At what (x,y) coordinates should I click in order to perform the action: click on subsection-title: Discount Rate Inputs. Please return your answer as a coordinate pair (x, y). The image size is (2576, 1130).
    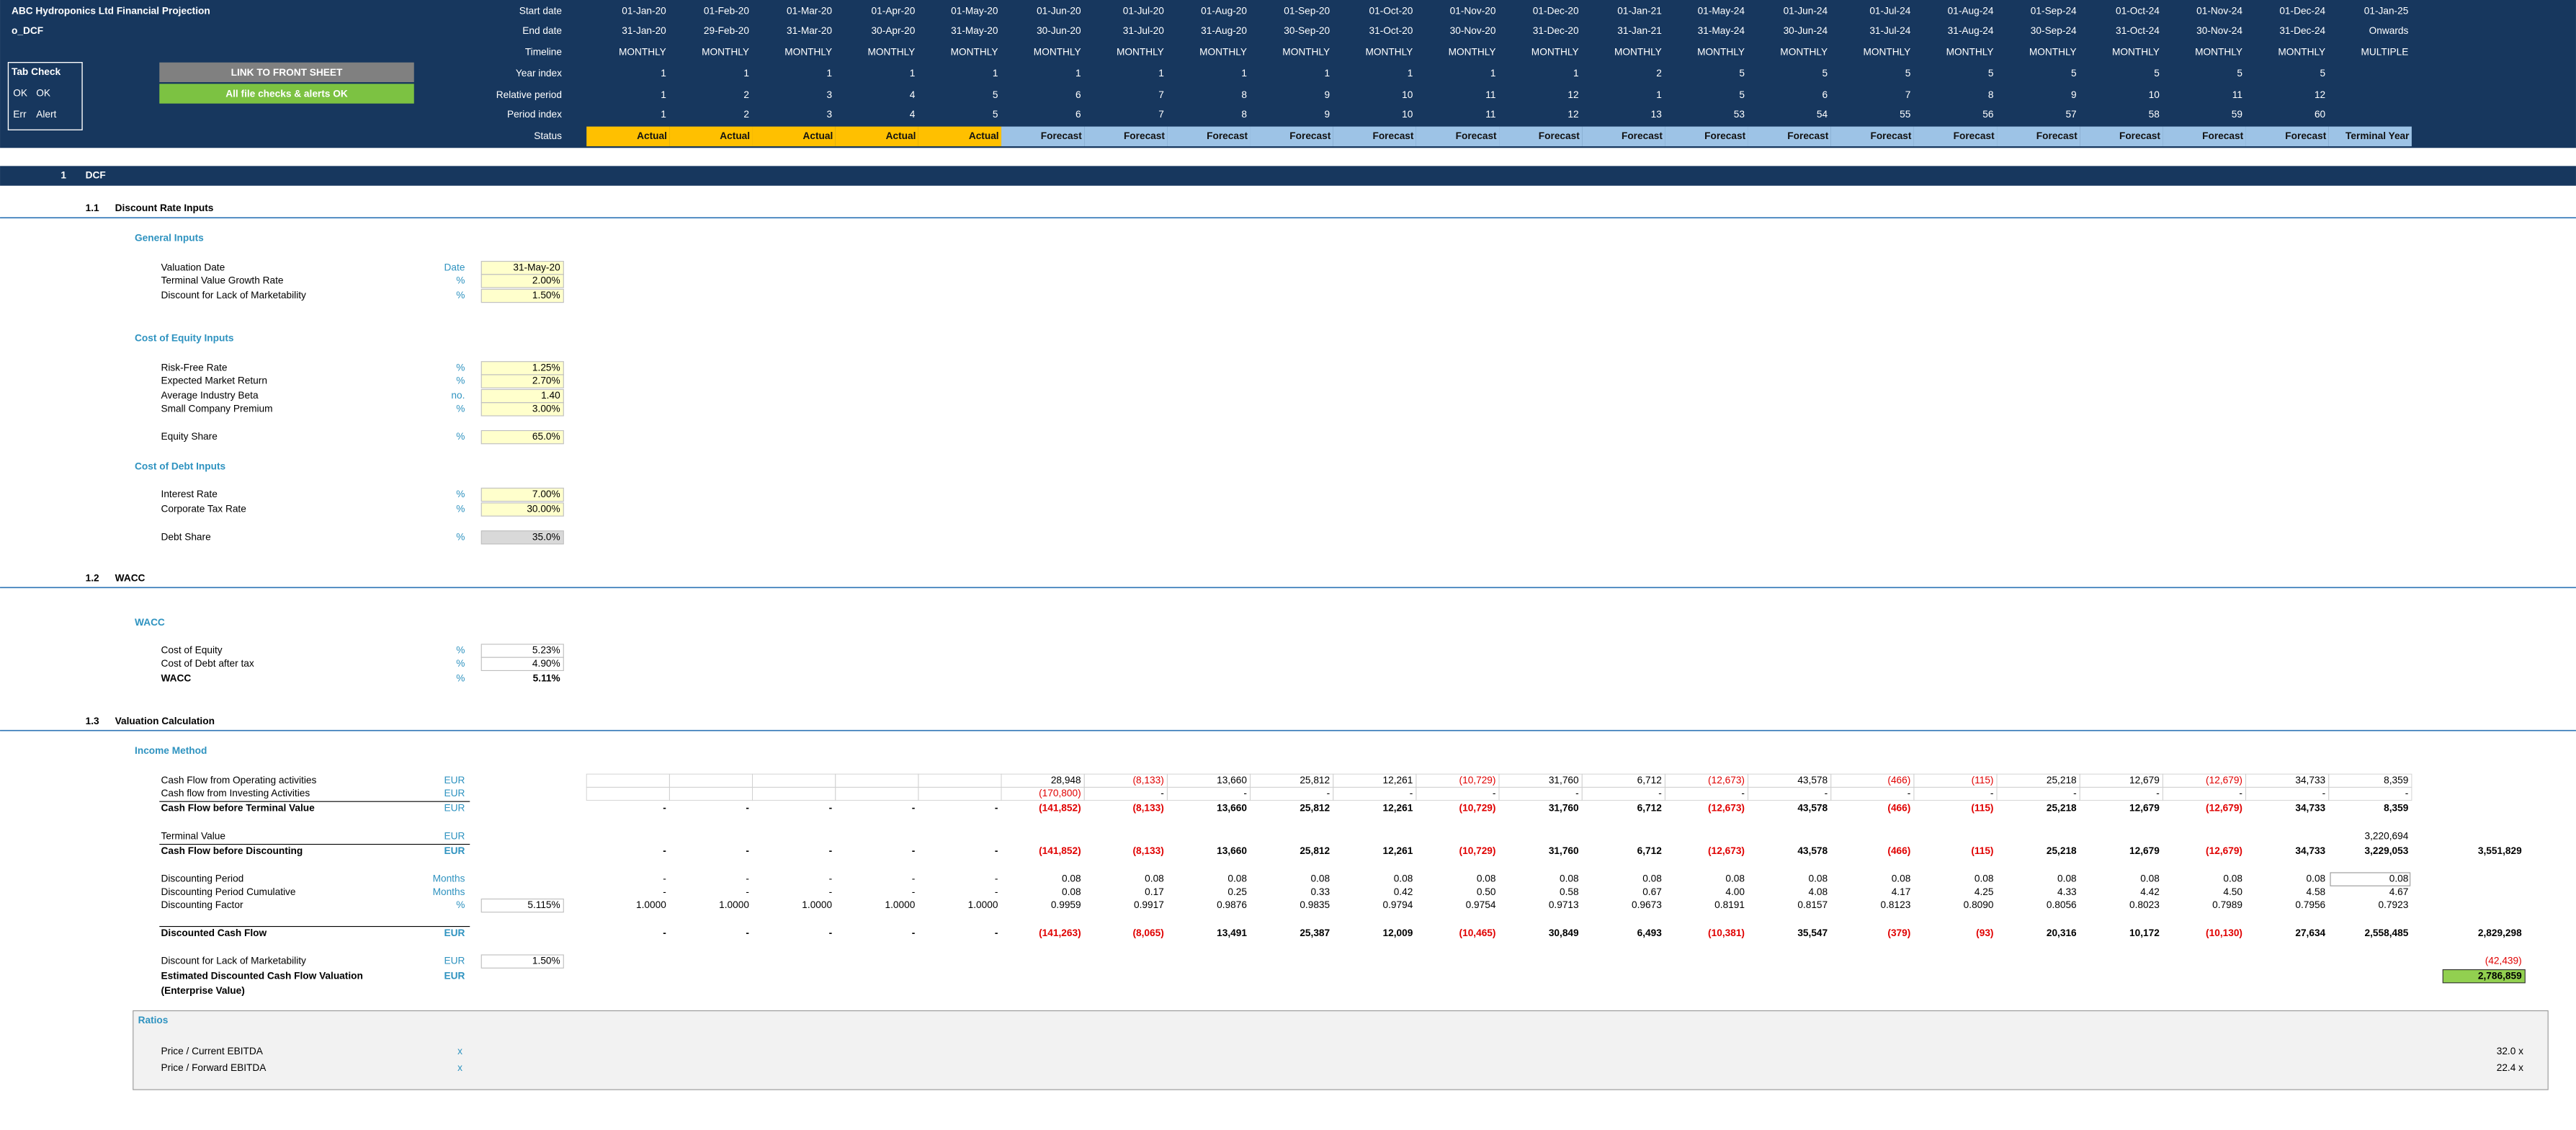
    Looking at the image, I should click on (164, 208).